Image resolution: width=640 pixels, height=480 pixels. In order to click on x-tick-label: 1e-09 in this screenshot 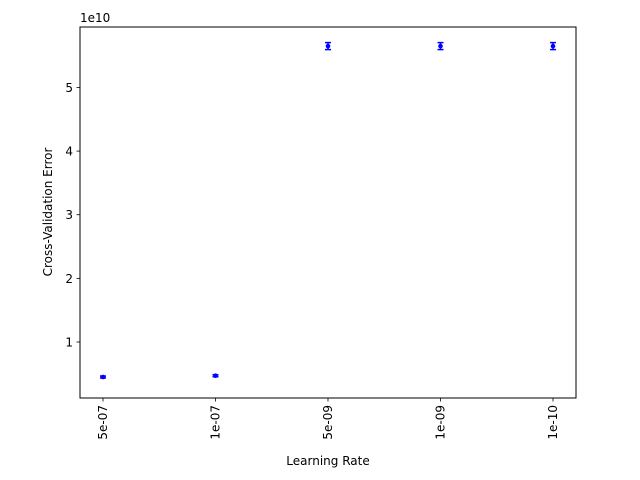, I will do `click(441, 422)`.